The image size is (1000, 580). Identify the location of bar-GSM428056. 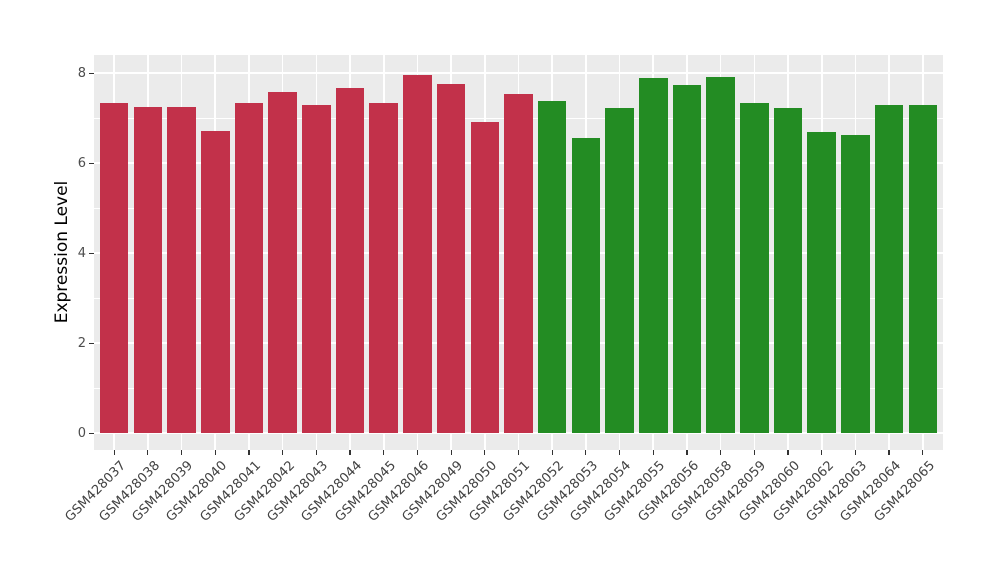
(687, 258).